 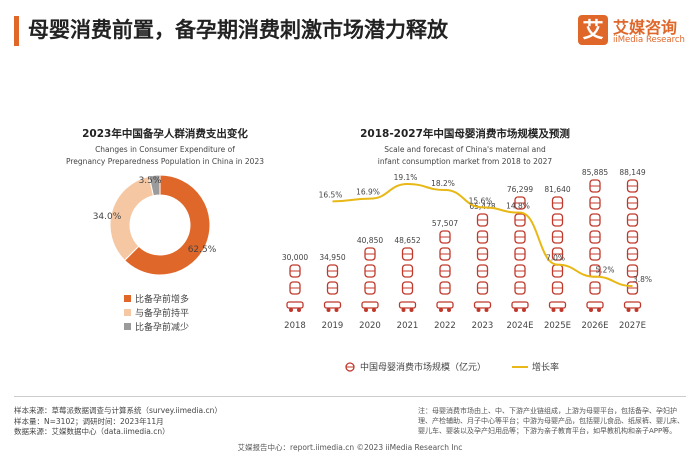 I want to click on note-line-3: 婴儿车、婴装以及孕产妇用品等；下游为亲子教育平台，如早教机构和亲子APP等。, so click(x=547, y=431).